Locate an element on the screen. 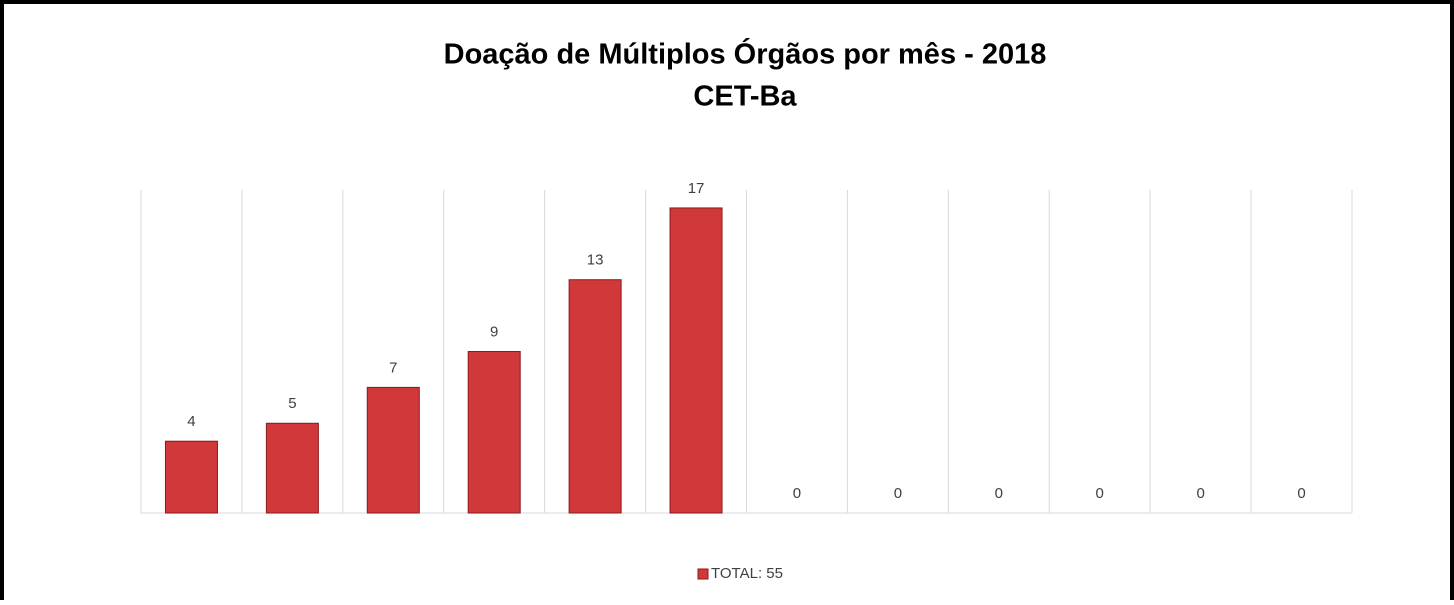 This screenshot has height=605, width=1454. data-label: 17 is located at coordinates (696, 188).